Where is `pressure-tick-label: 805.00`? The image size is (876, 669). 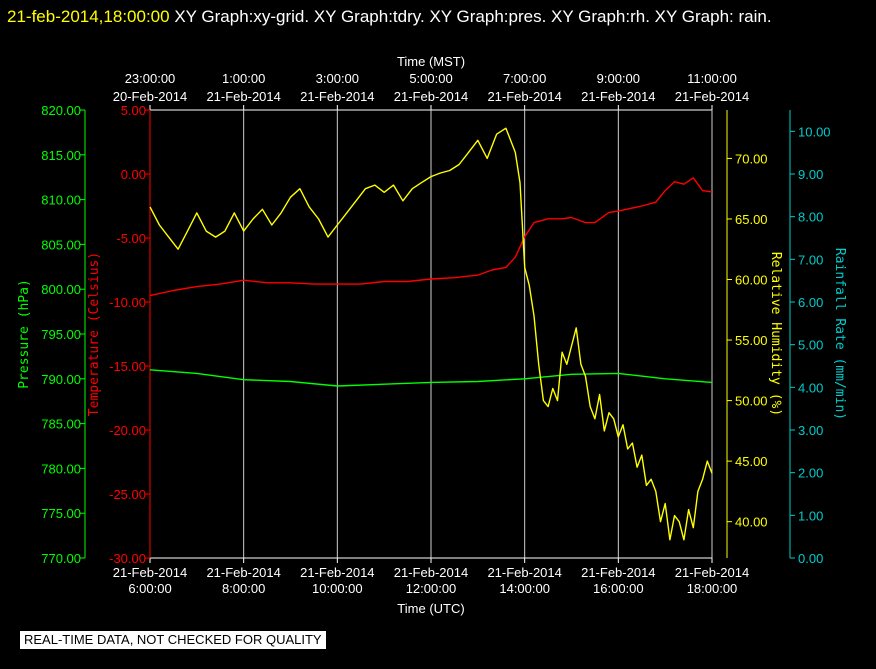 pressure-tick-label: 805.00 is located at coordinates (61, 244).